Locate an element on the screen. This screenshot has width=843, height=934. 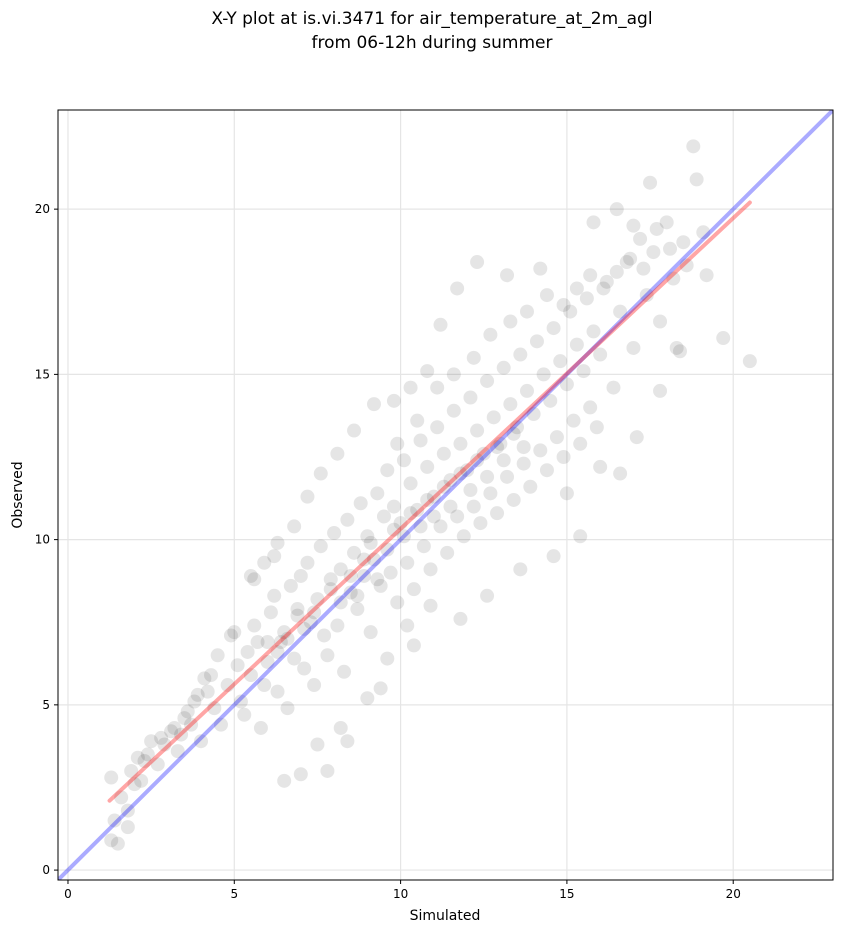
x-tick-label: 15 is located at coordinates (566, 894).